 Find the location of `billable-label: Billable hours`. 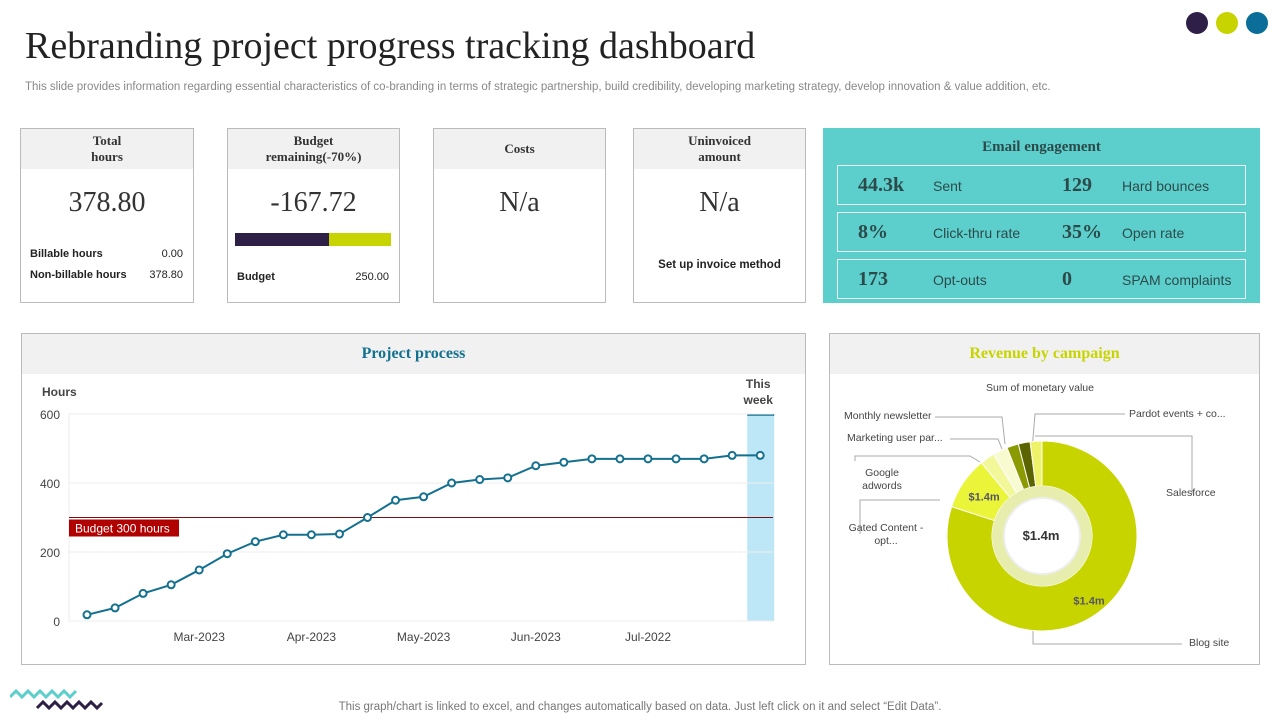

billable-label: Billable hours is located at coordinates (66, 254).